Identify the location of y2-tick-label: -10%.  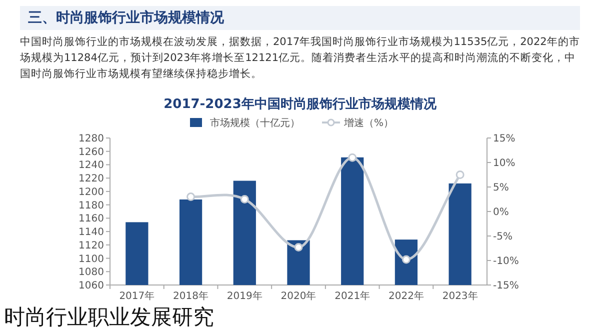
(506, 261).